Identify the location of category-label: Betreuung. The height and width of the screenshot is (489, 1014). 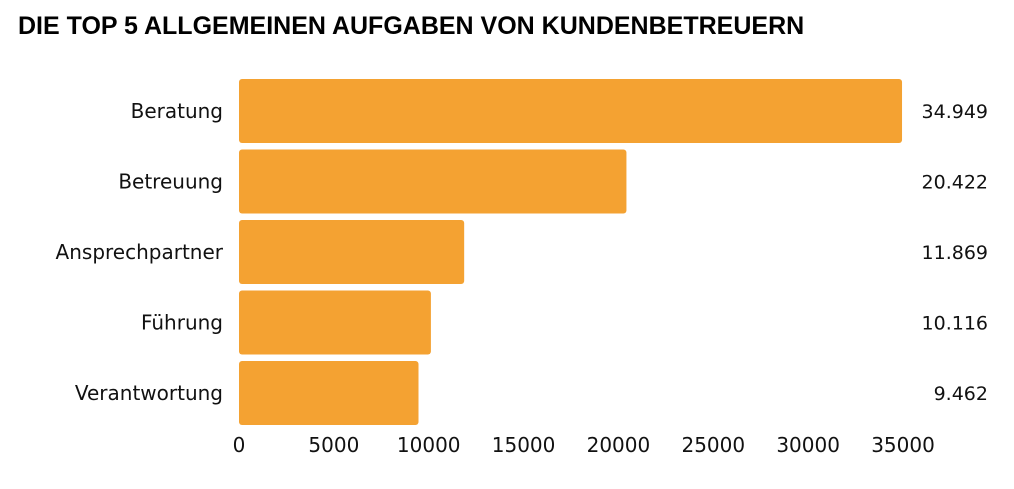
(170, 182).